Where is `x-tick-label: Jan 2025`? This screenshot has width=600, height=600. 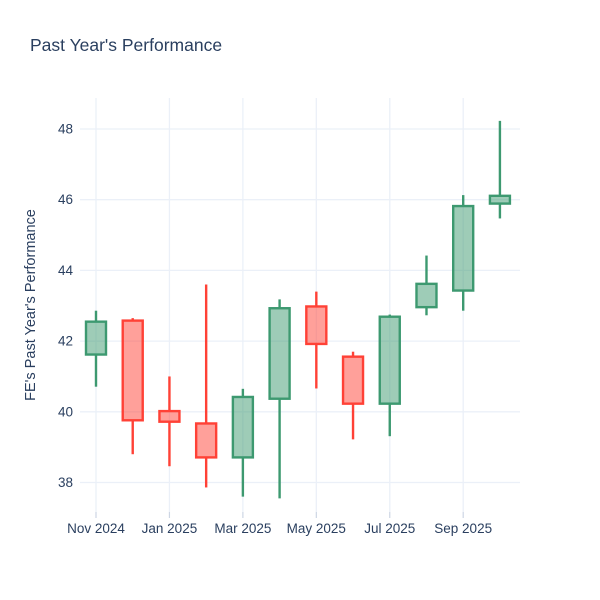
x-tick-label: Jan 2025 is located at coordinates (170, 528).